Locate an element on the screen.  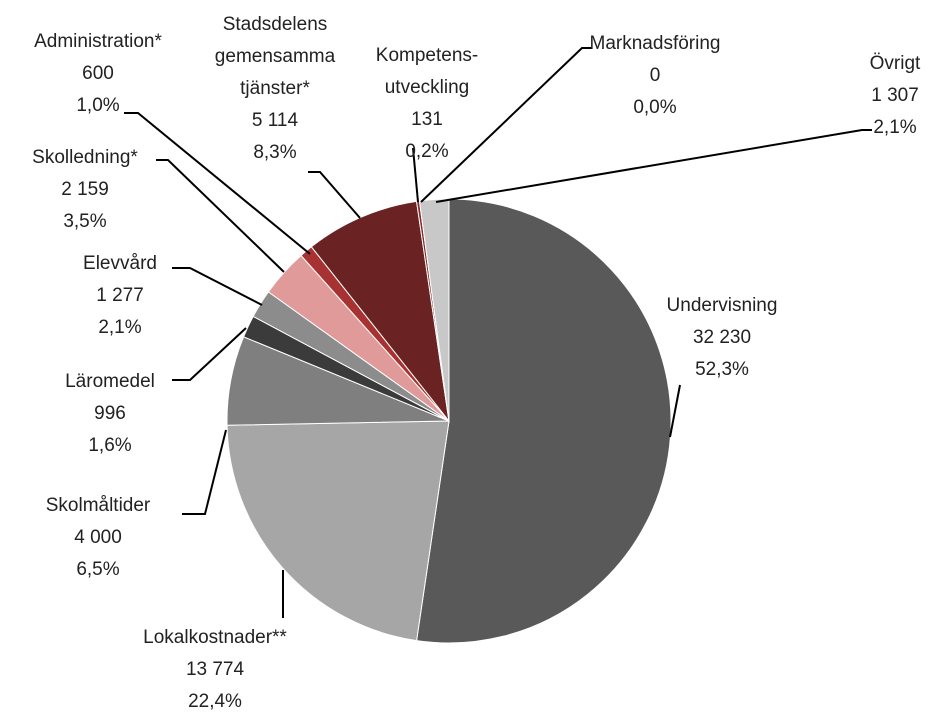
slice-label: Läromedel 996 1,6% is located at coordinates (110, 414).